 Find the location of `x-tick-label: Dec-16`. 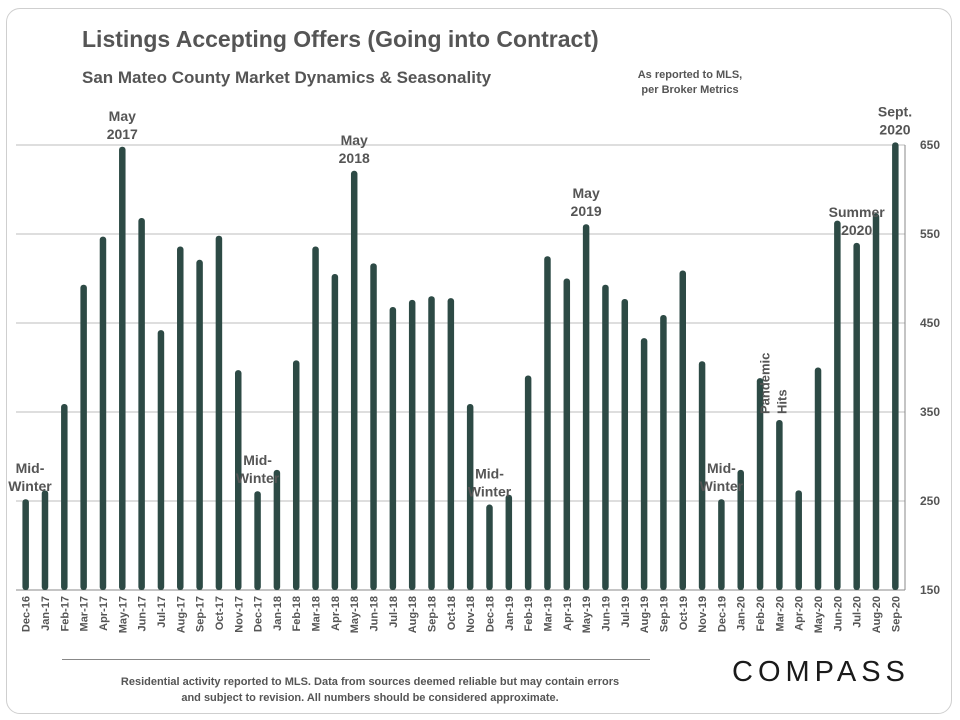

x-tick-label: Dec-16 is located at coordinates (27, 614).